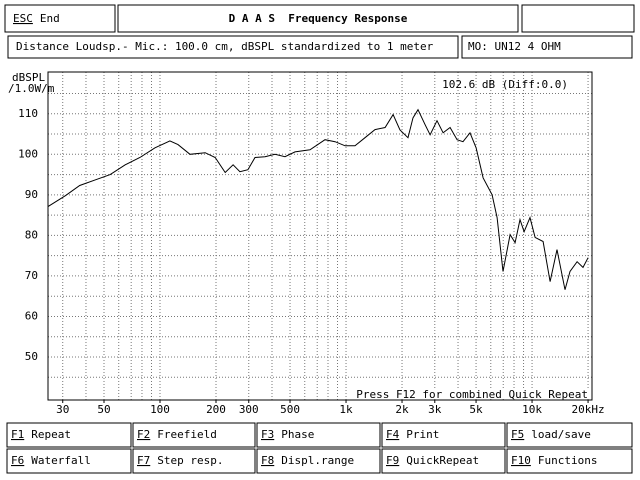  I want to click on function-key-label: Functions, so click(568, 460).